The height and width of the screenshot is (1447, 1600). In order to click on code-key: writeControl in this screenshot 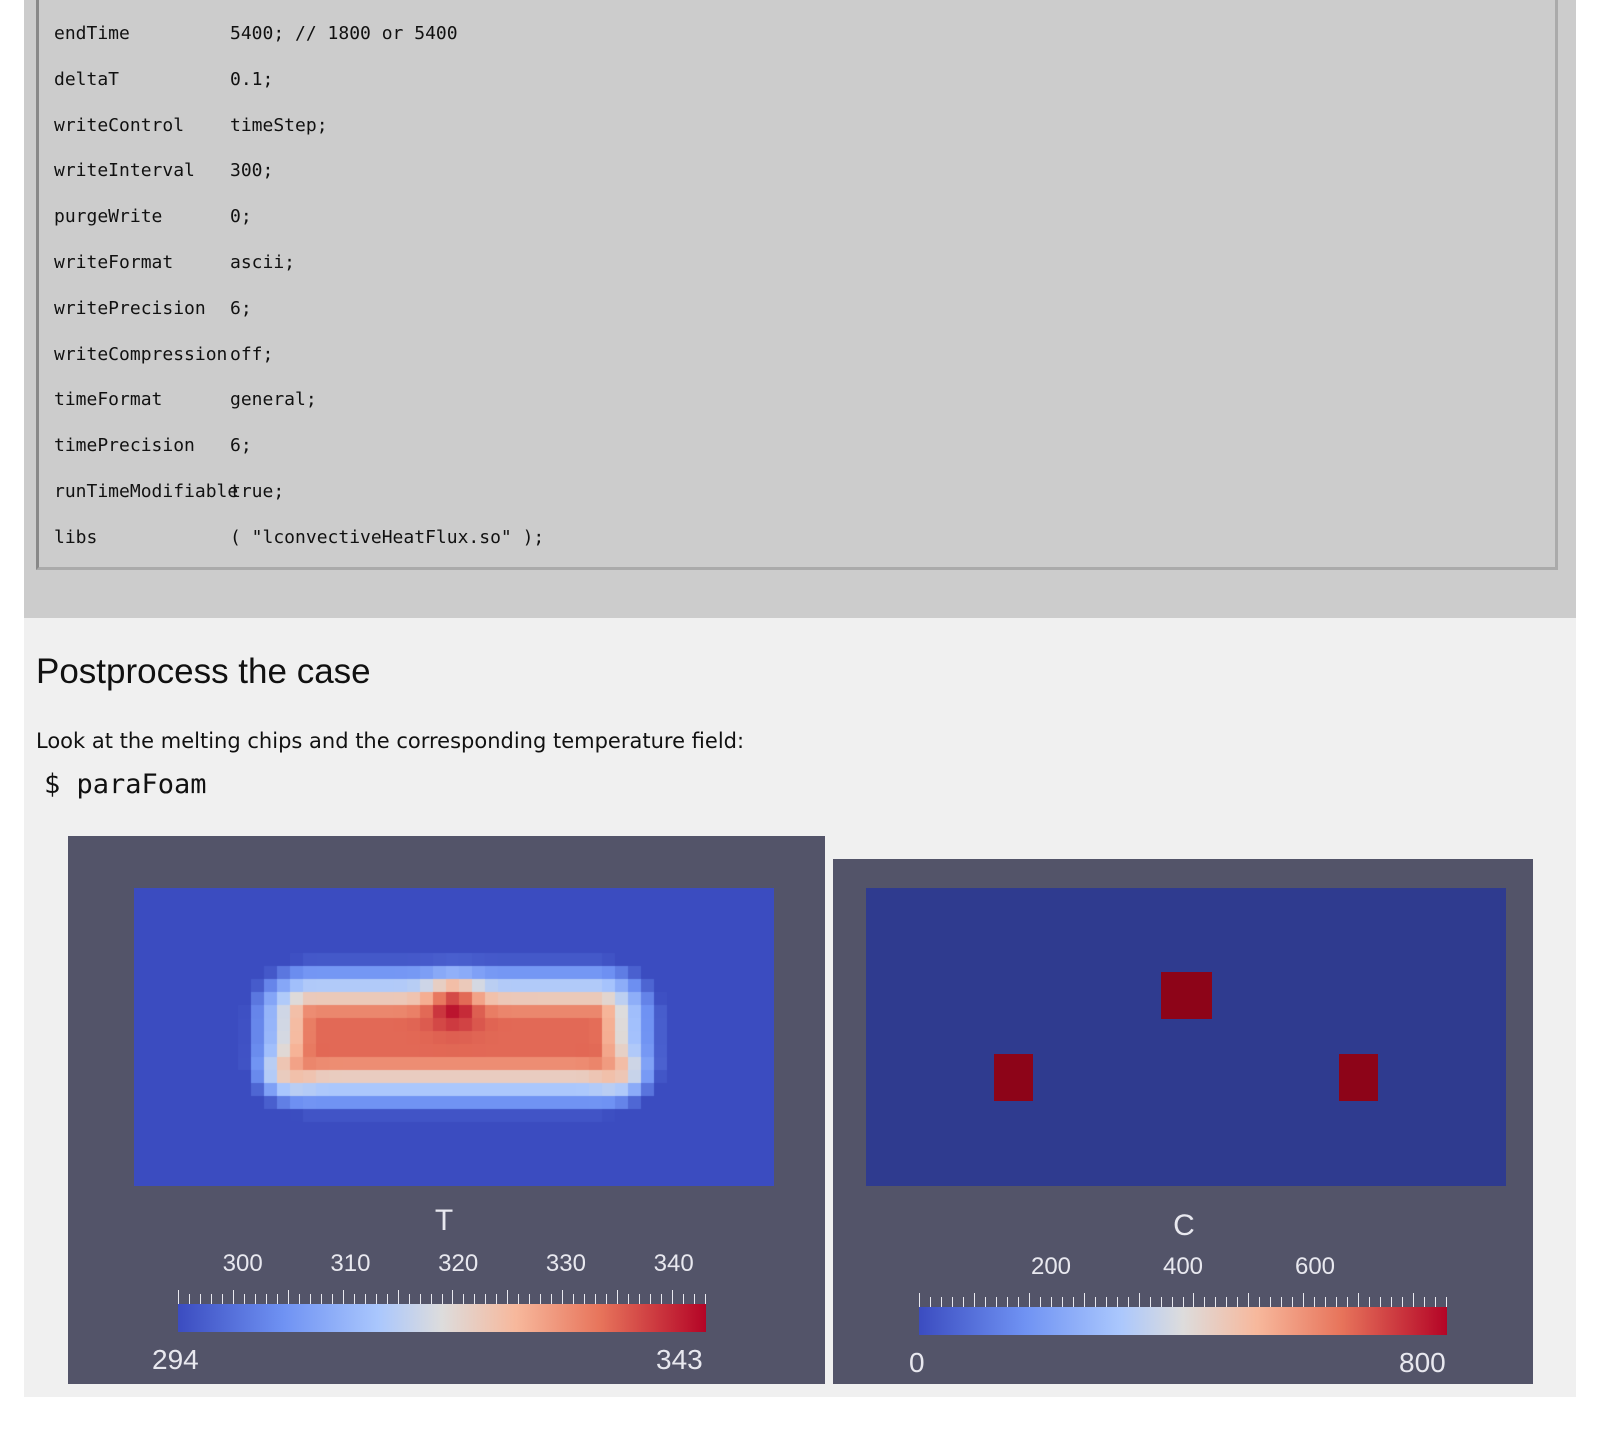, I will do `click(119, 125)`.